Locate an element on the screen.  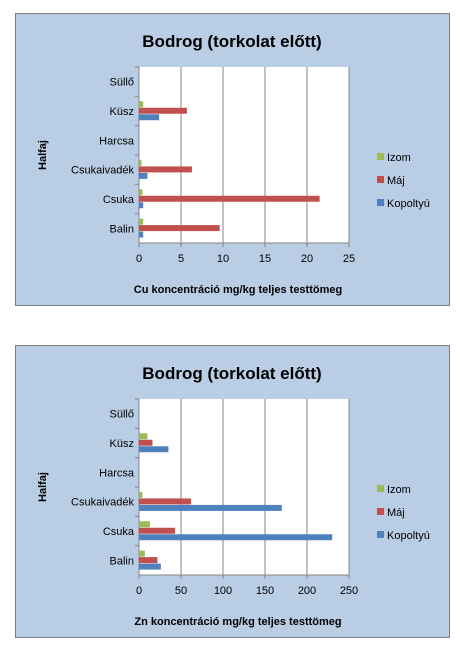
x-axis-label: Cu koncentráció mg/kg teljes testtömeg is located at coordinates (238, 290).